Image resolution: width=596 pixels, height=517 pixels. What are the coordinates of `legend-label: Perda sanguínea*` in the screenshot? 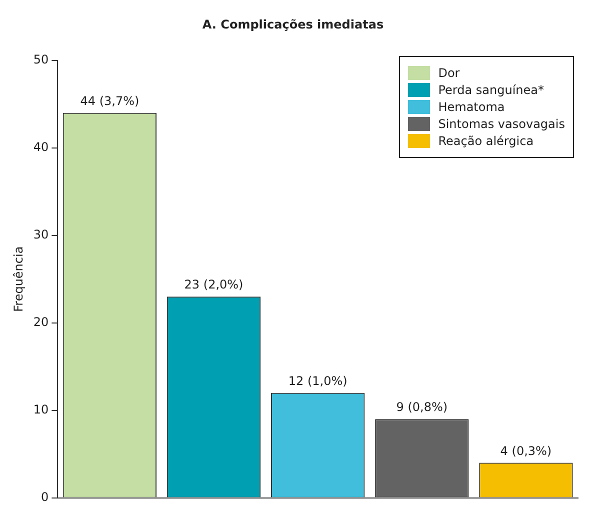 It's located at (491, 90).